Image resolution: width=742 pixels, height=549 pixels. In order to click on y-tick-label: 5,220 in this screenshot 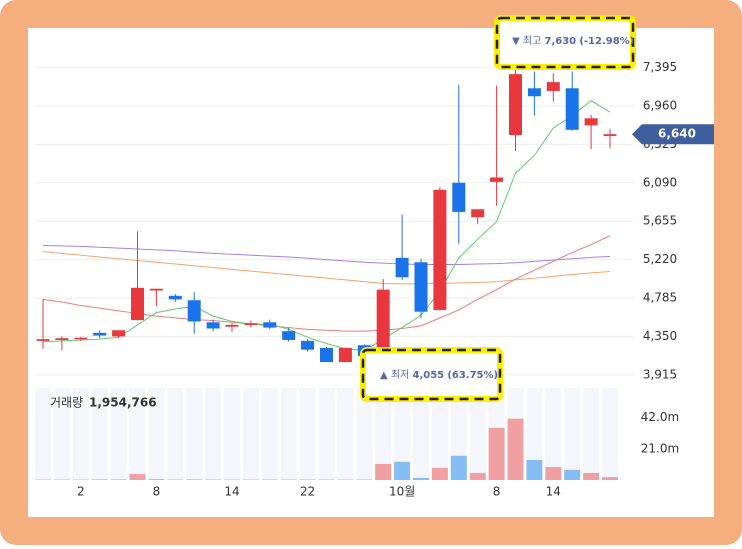, I will do `click(660, 259)`.